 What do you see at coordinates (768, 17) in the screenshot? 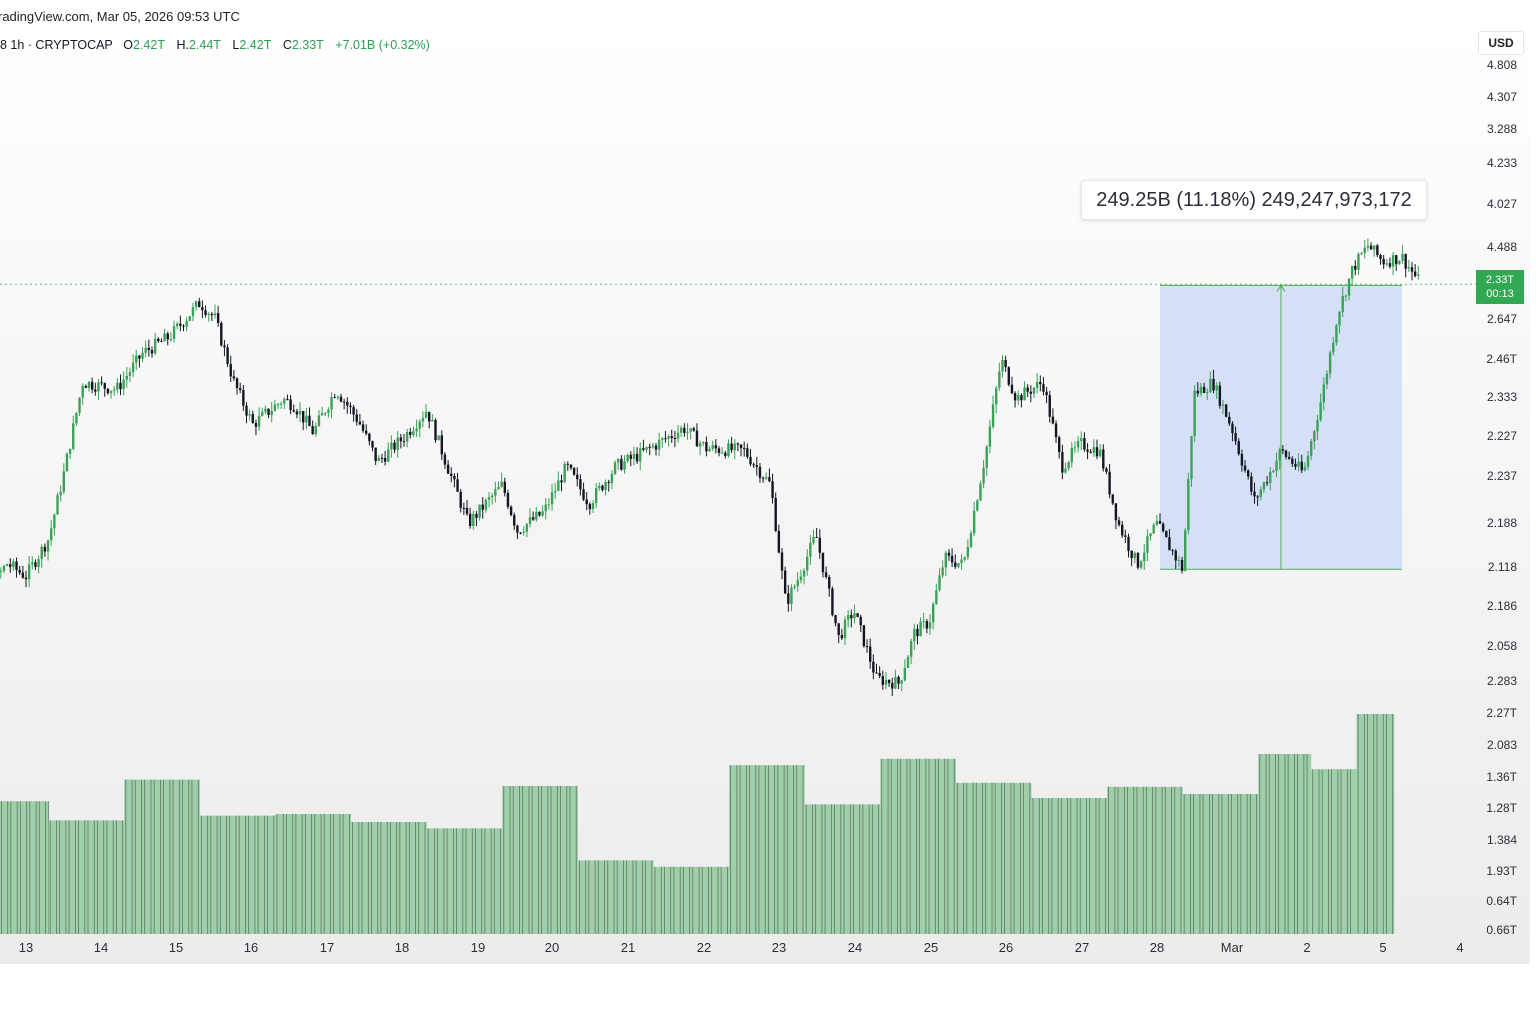
I see `top-bar: radingView.com, Mar 05, 2026 09:53 UTC` at bounding box center [768, 17].